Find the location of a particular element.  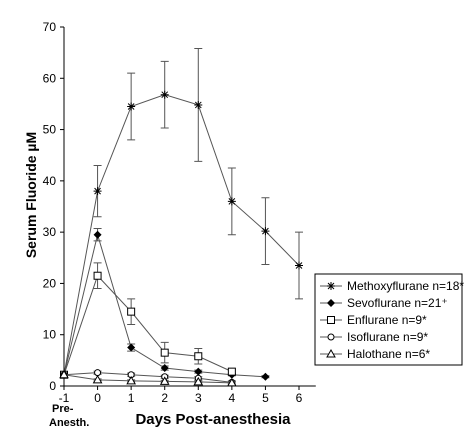

y-tick-label: 50 is located at coordinates (50, 130).